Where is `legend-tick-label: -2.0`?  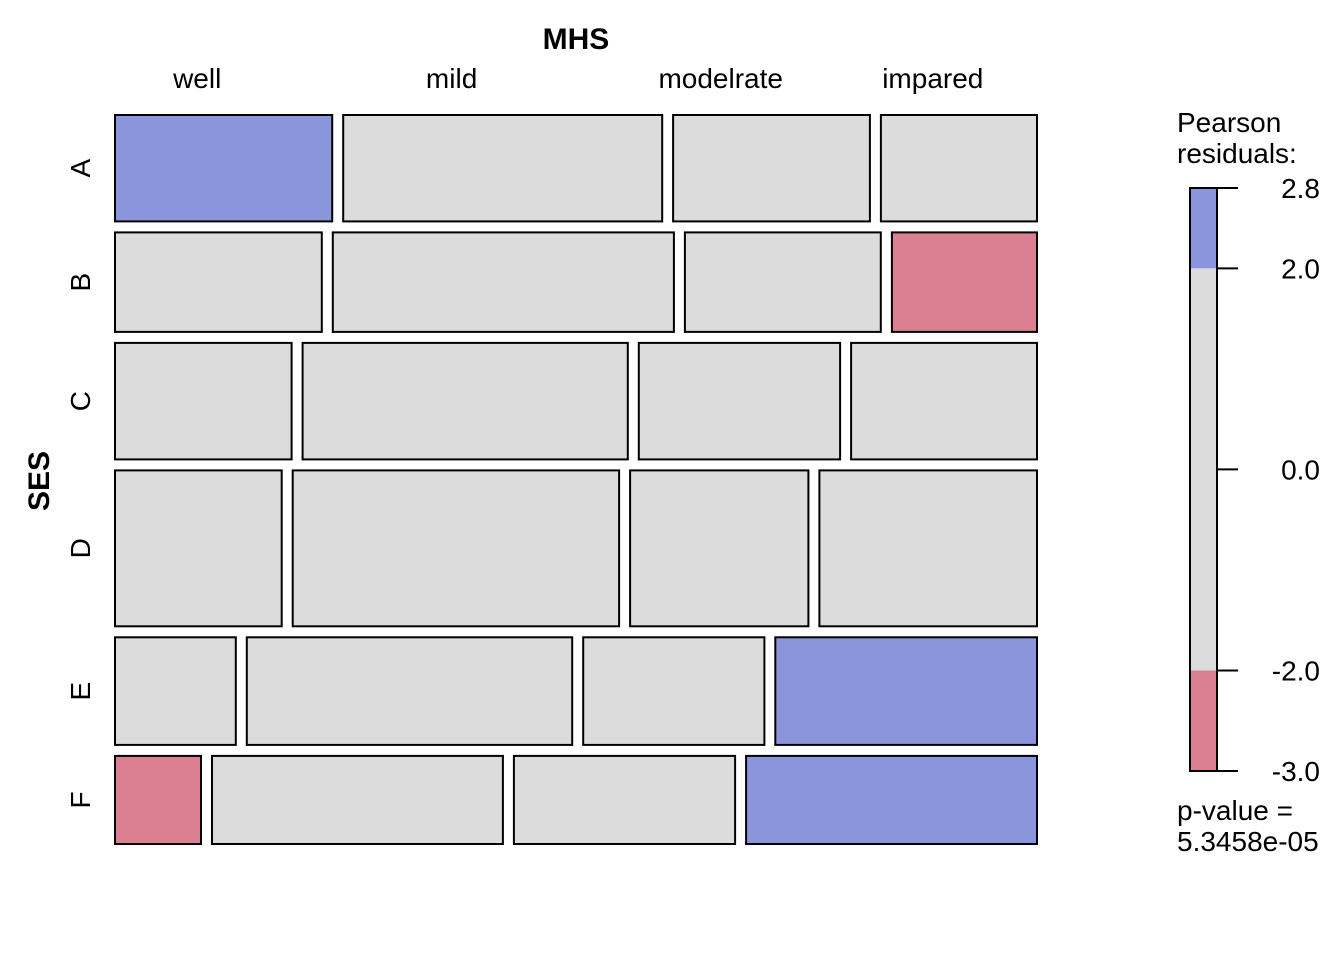
legend-tick-label: -2.0 is located at coordinates (1296, 671).